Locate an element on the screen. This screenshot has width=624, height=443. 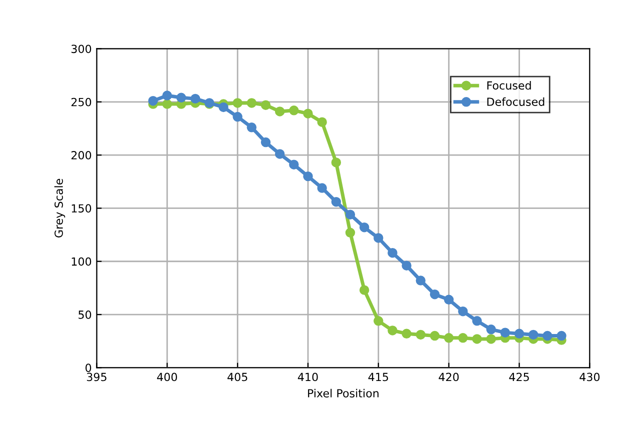
x-axis-title: Pixel Position is located at coordinates (343, 393).